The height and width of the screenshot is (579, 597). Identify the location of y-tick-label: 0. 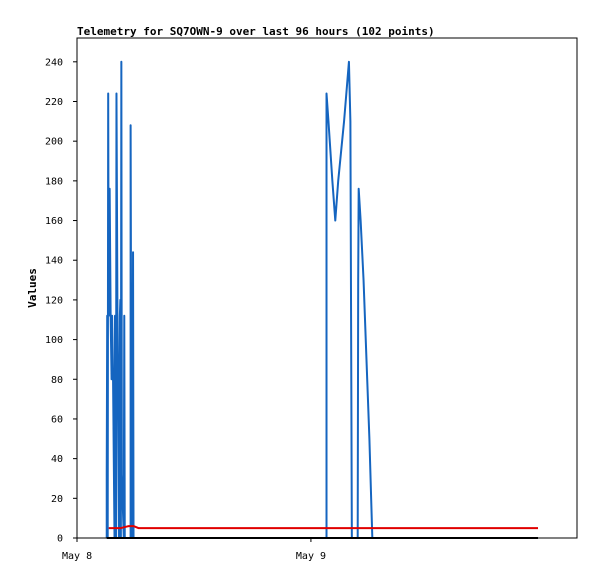
(60, 539).